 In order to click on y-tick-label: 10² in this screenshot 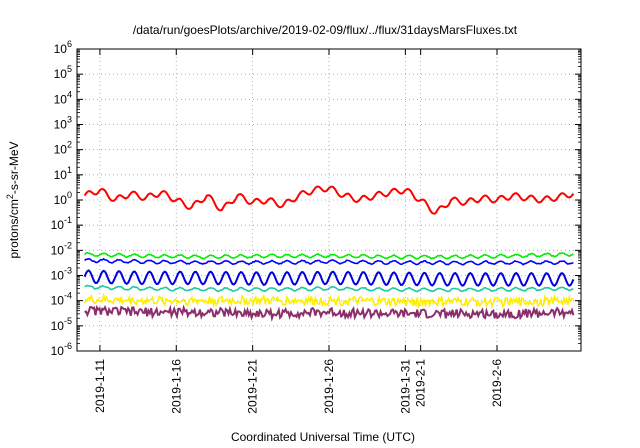, I will do `click(63, 148)`.